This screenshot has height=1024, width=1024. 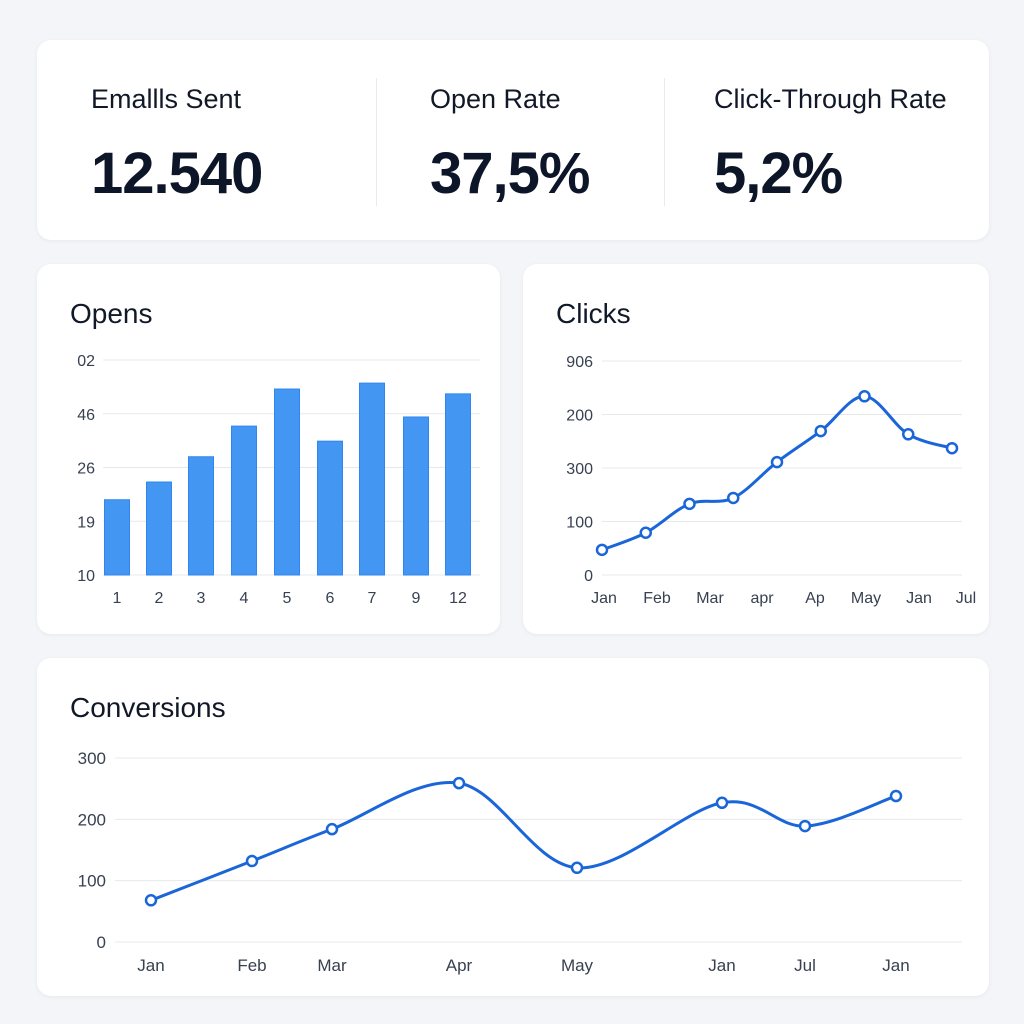 I want to click on y-tick-label: 46, so click(x=86, y=415).